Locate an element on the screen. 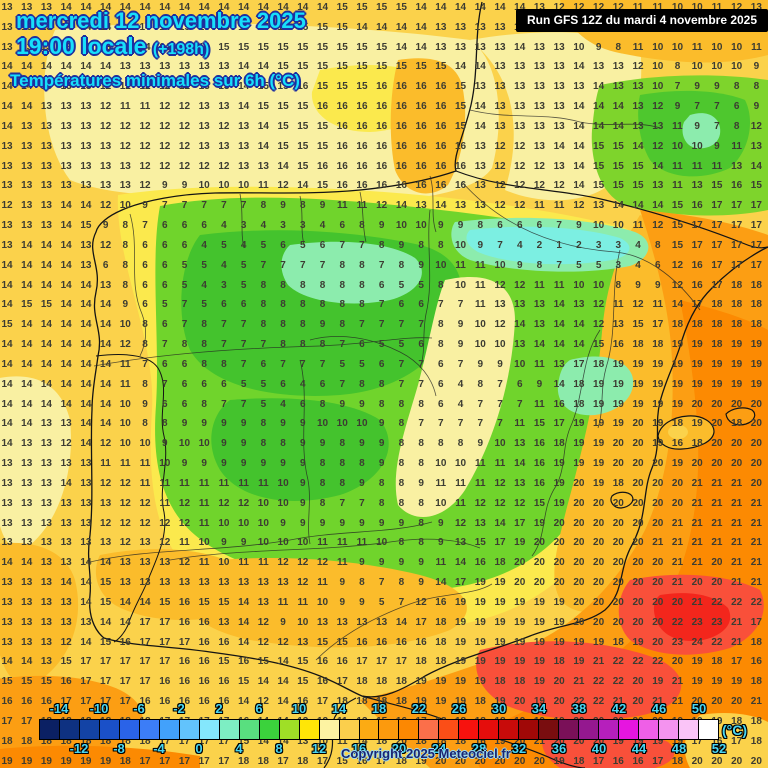 The image size is (768, 768). temp-value: 23 is located at coordinates (697, 622).